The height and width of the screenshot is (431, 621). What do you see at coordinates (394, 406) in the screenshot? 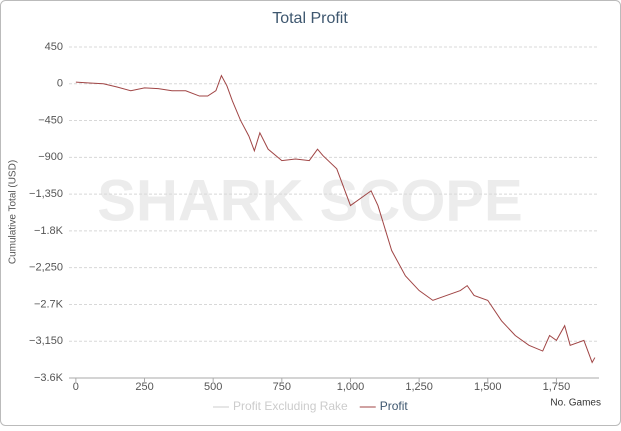
I see `legend-label: Profit` at bounding box center [394, 406].